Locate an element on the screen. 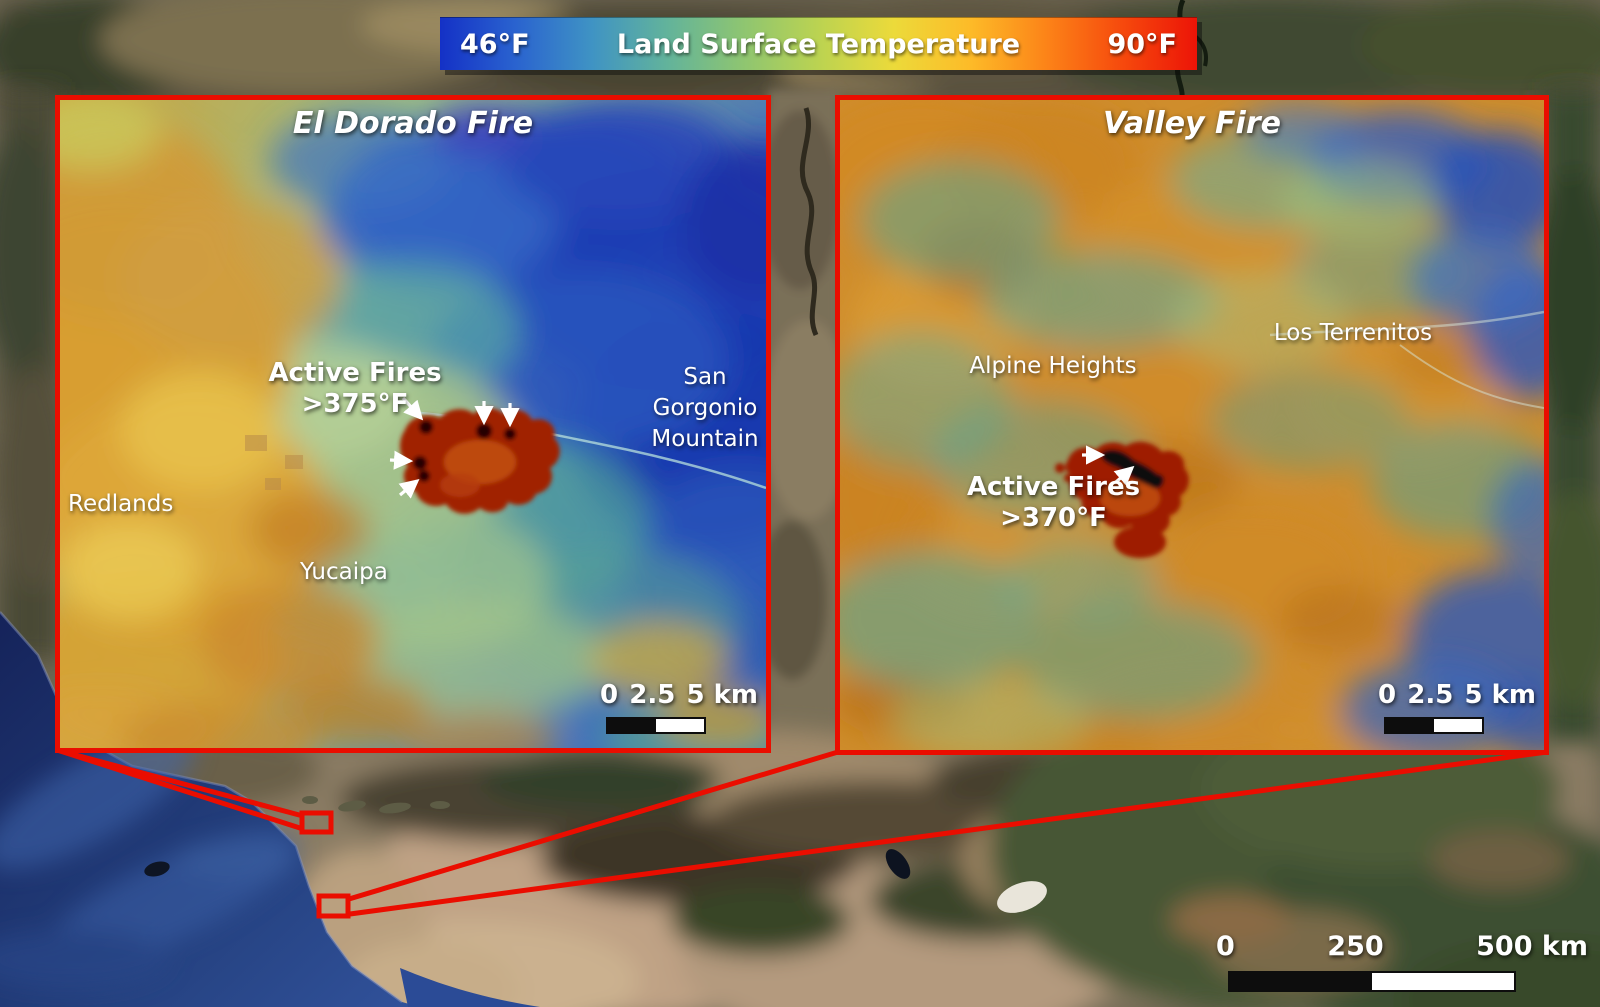 The width and height of the screenshot is (1600, 1007). gap-strip-terrain is located at coordinates (805, 425).